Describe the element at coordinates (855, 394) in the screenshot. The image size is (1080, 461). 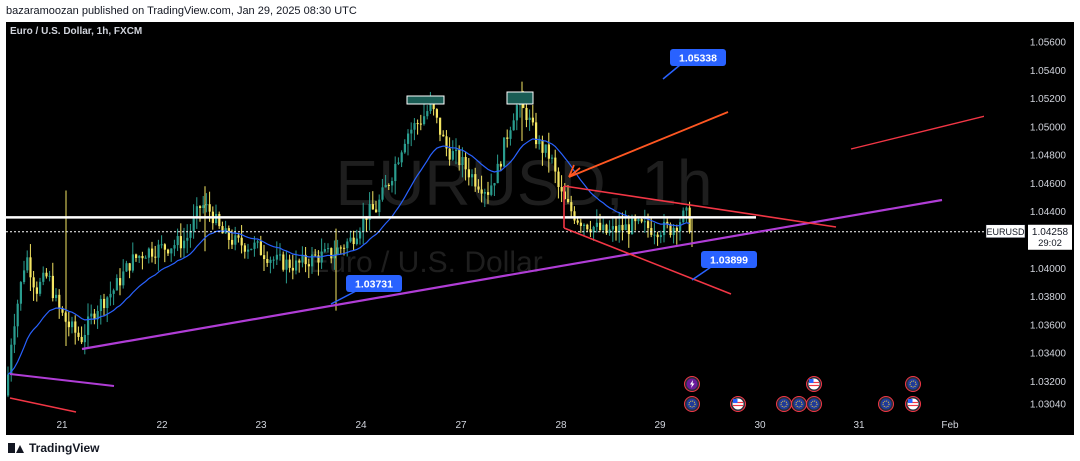
I see `economic-events` at that location.